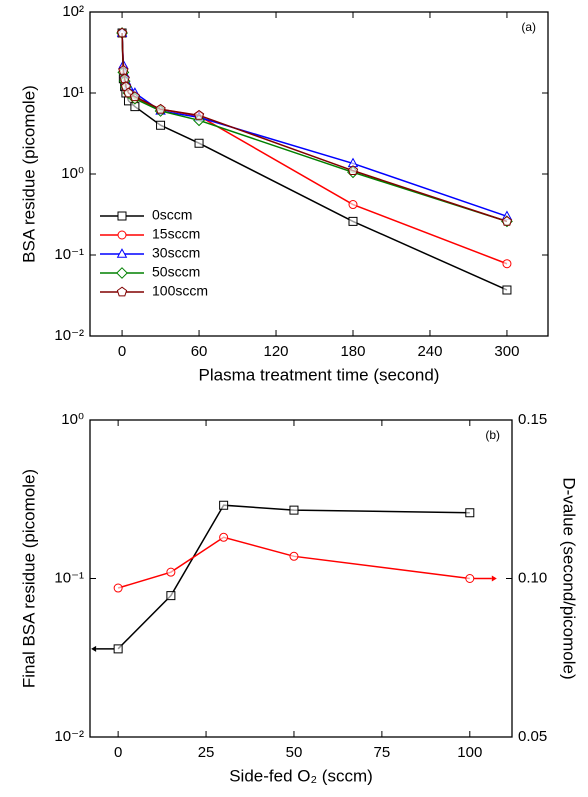 Image resolution: width=588 pixels, height=797 pixels. Describe the element at coordinates (532, 736) in the screenshot. I see `y2-tick-label: 0.05` at that location.